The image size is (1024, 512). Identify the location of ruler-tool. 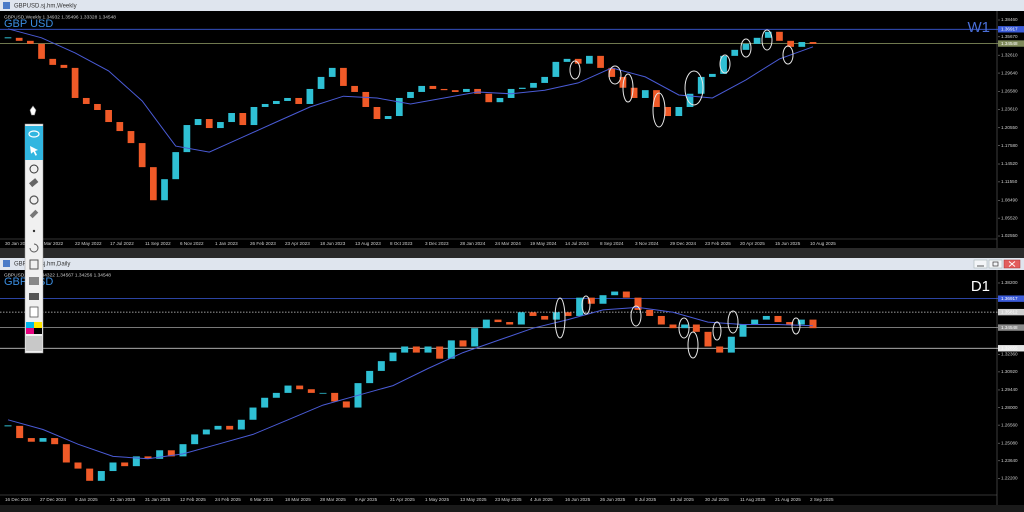
(34, 214).